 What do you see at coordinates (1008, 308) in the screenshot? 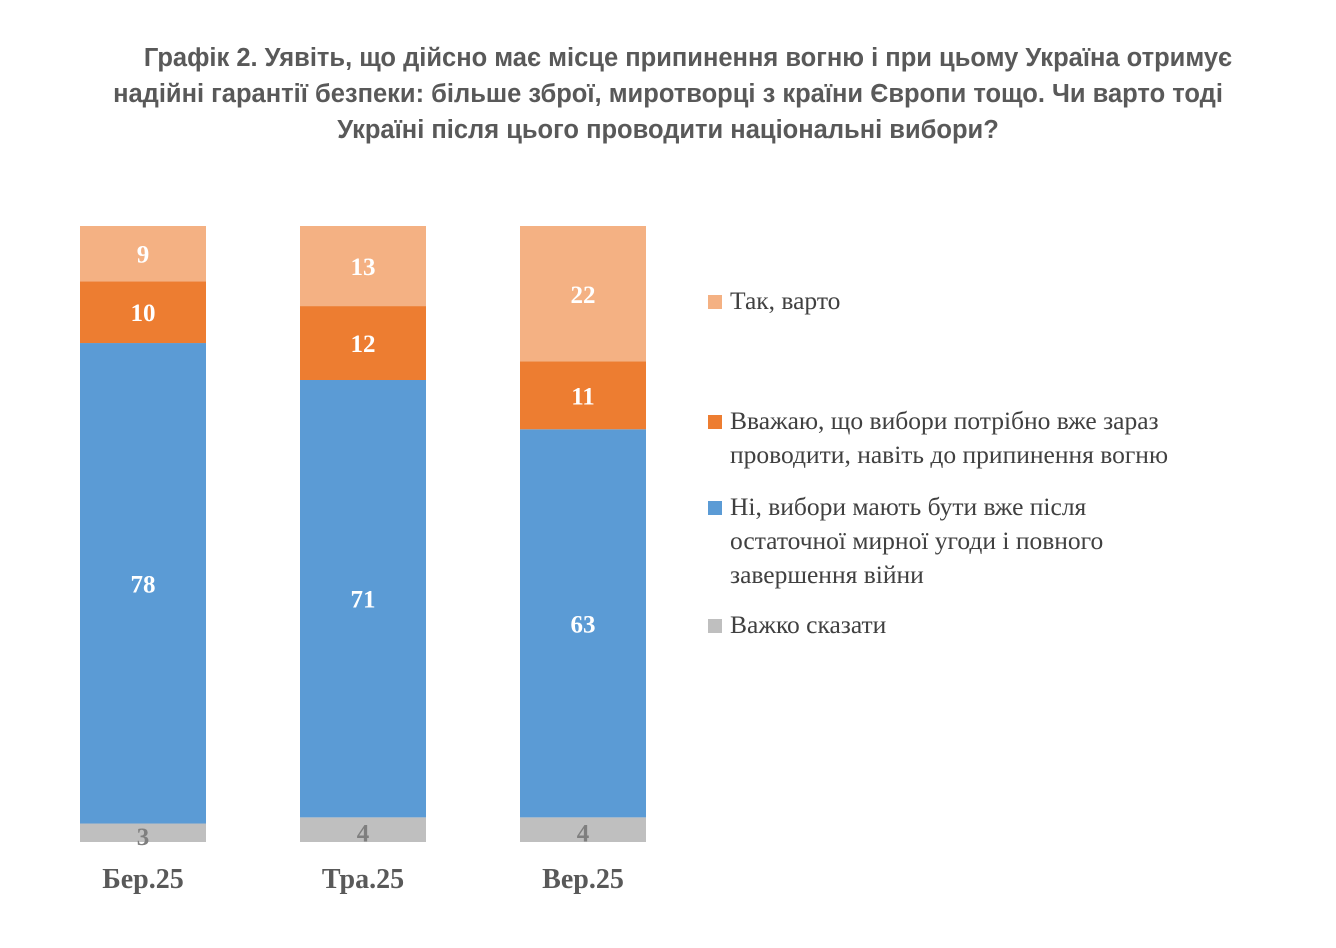
I see `legend-item-yes: Так, варто` at bounding box center [1008, 308].